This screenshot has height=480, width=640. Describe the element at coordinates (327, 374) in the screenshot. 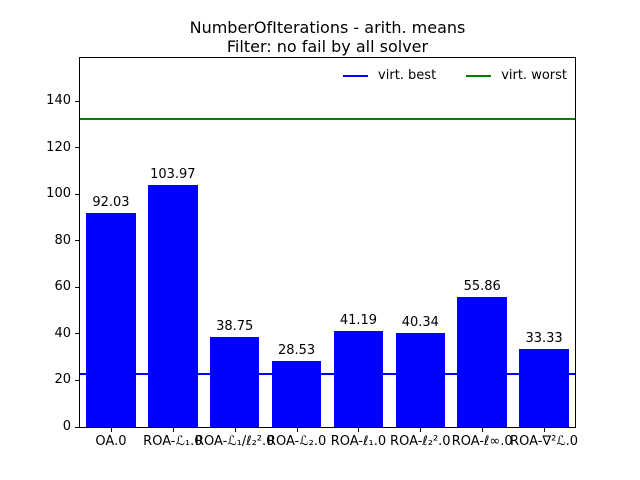

I see `virt-best-line` at that location.